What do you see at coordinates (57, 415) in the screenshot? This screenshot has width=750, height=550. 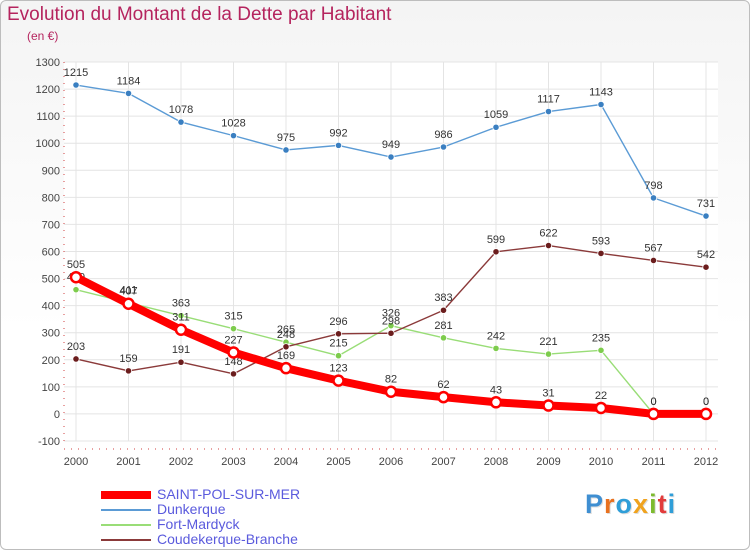 I see `y-tick-label: 0` at bounding box center [57, 415].